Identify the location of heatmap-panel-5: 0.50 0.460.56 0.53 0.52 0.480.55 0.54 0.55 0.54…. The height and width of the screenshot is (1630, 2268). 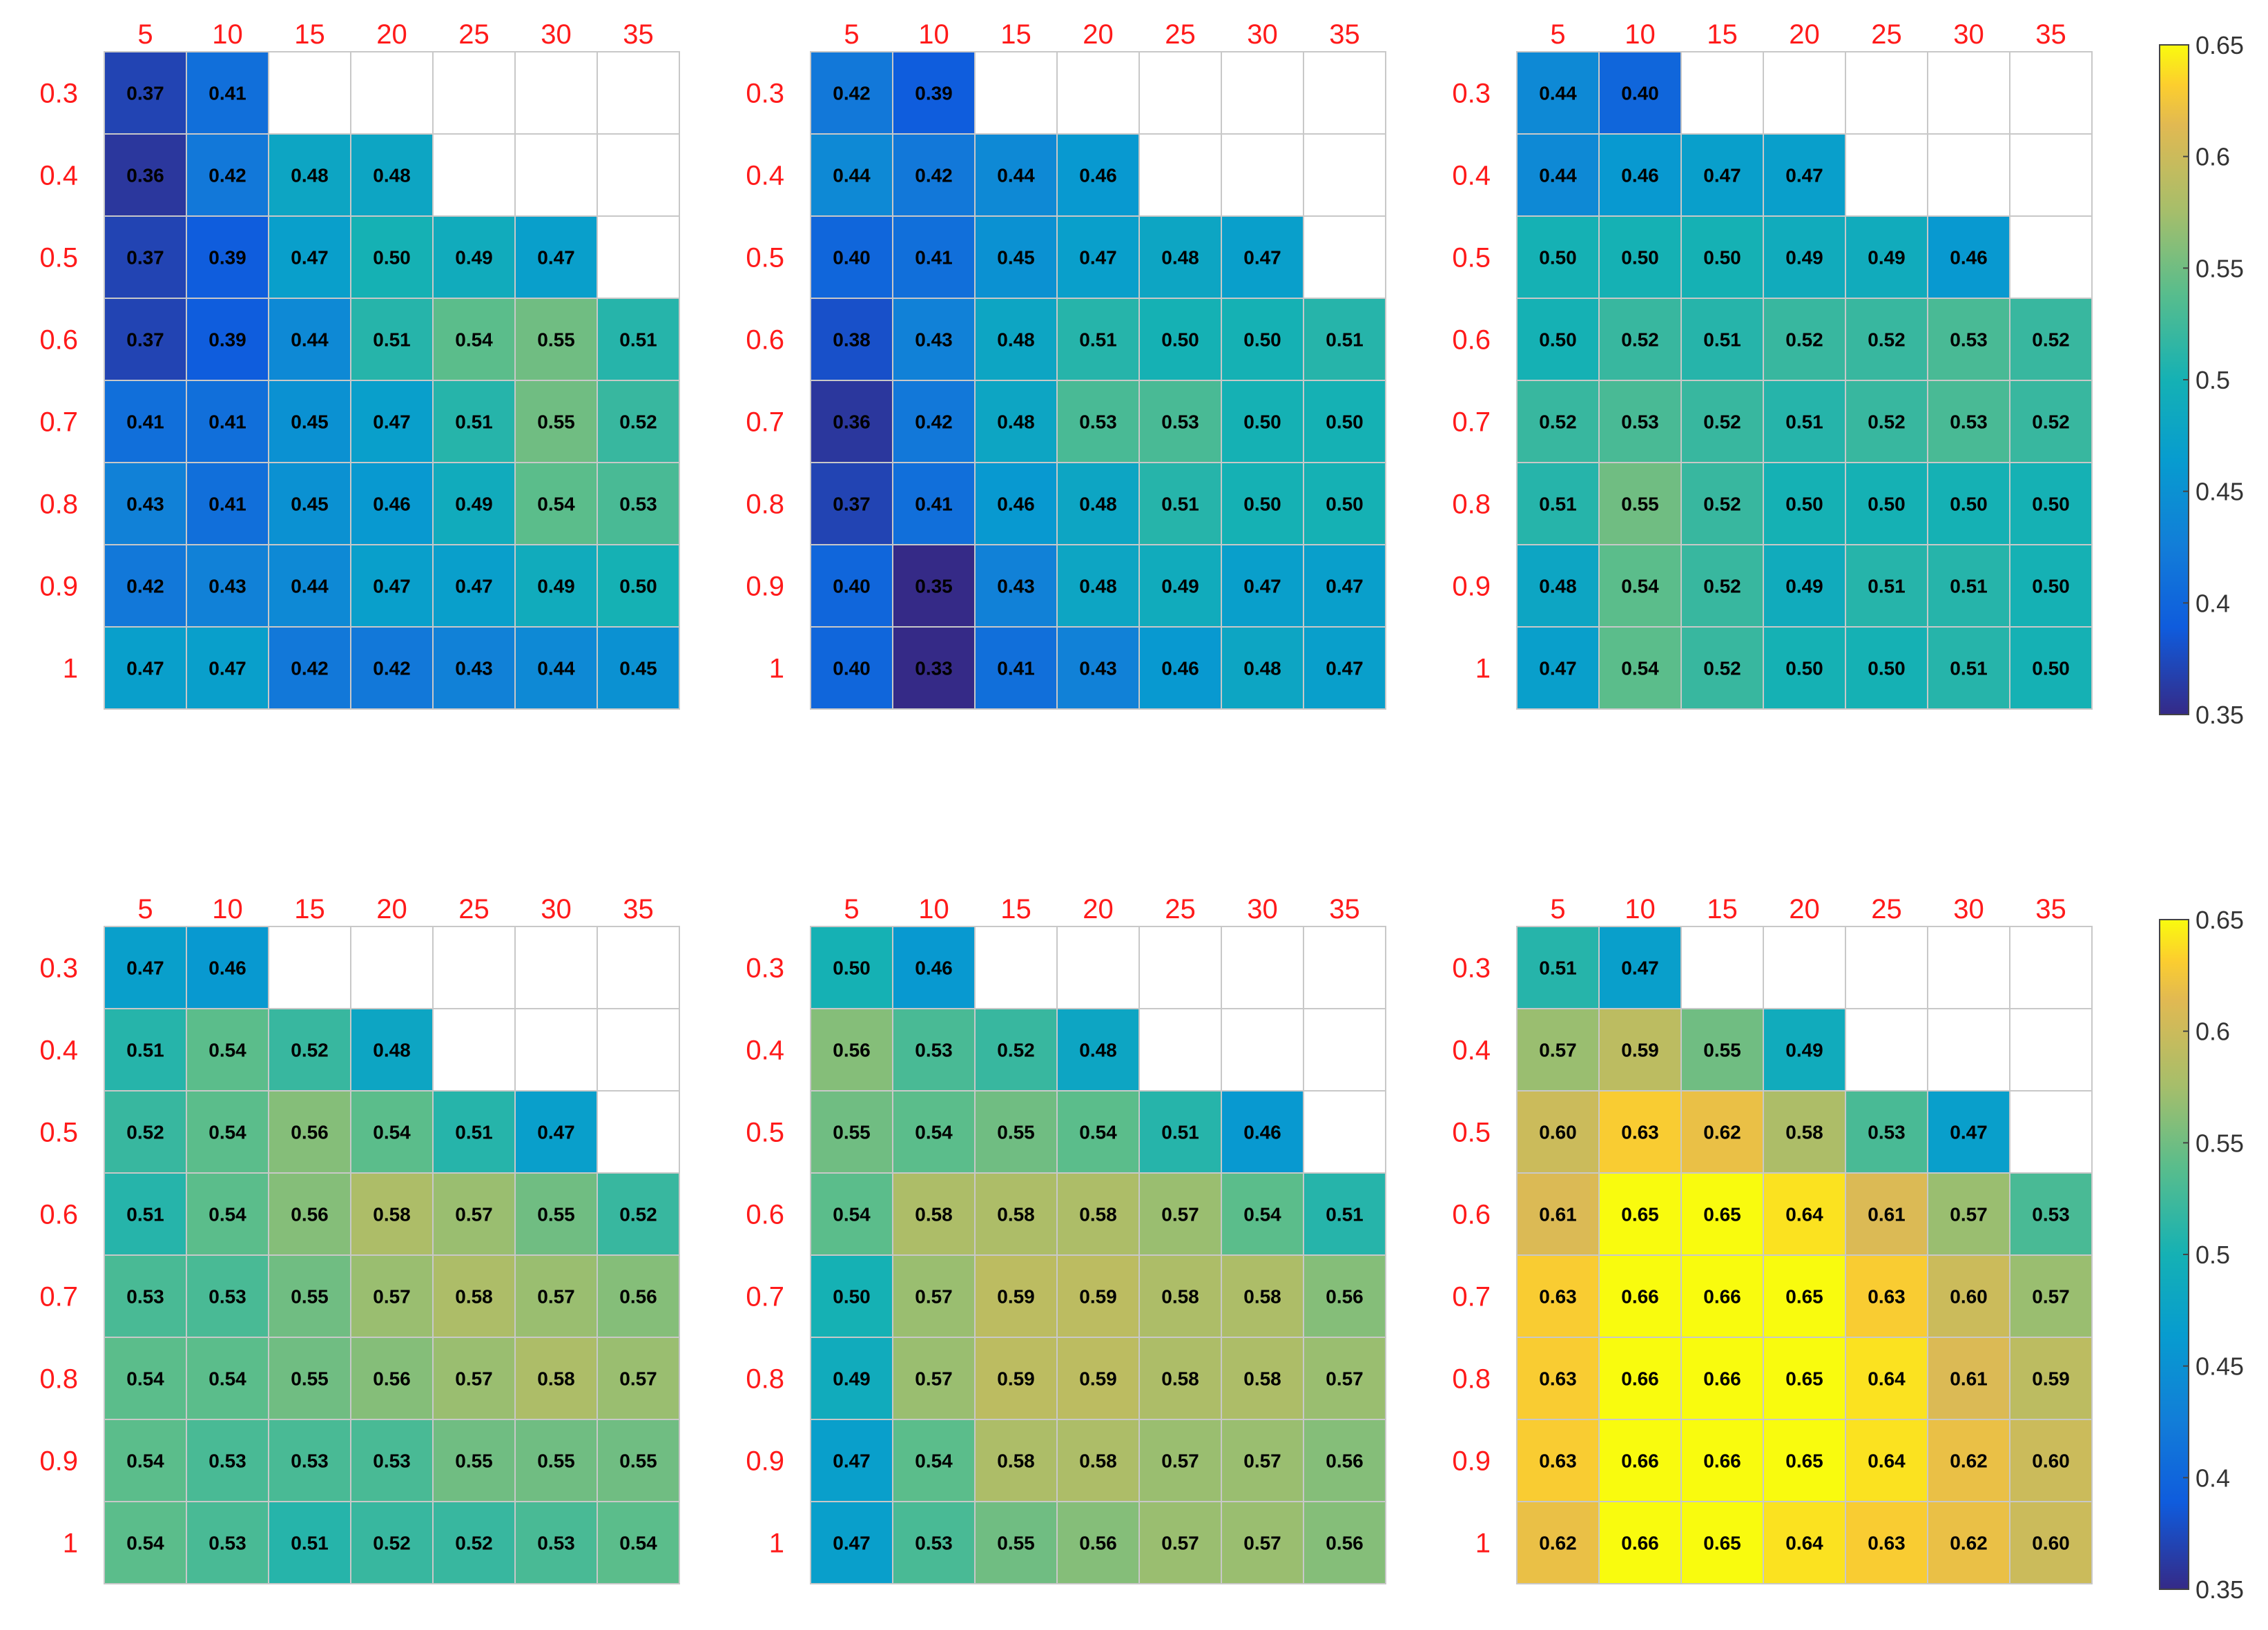
(1066, 1239).